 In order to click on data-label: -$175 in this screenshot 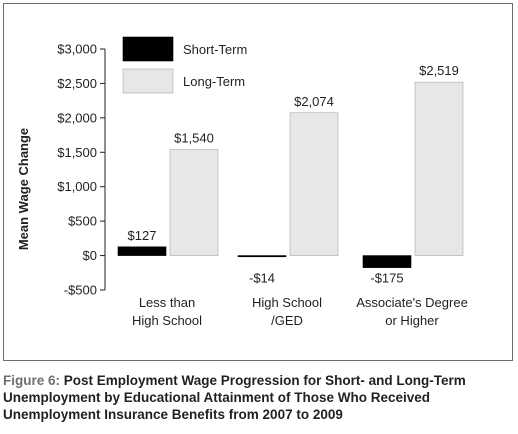, I will do `click(386, 278)`.